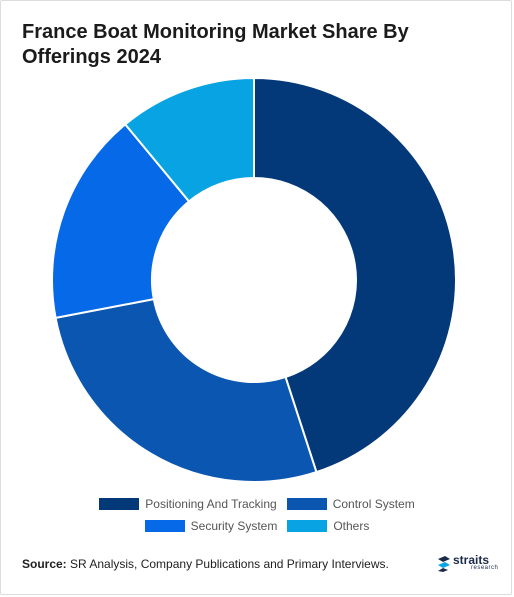 The height and width of the screenshot is (597, 514). I want to click on straits-research-logo: straits research, so click(468, 565).